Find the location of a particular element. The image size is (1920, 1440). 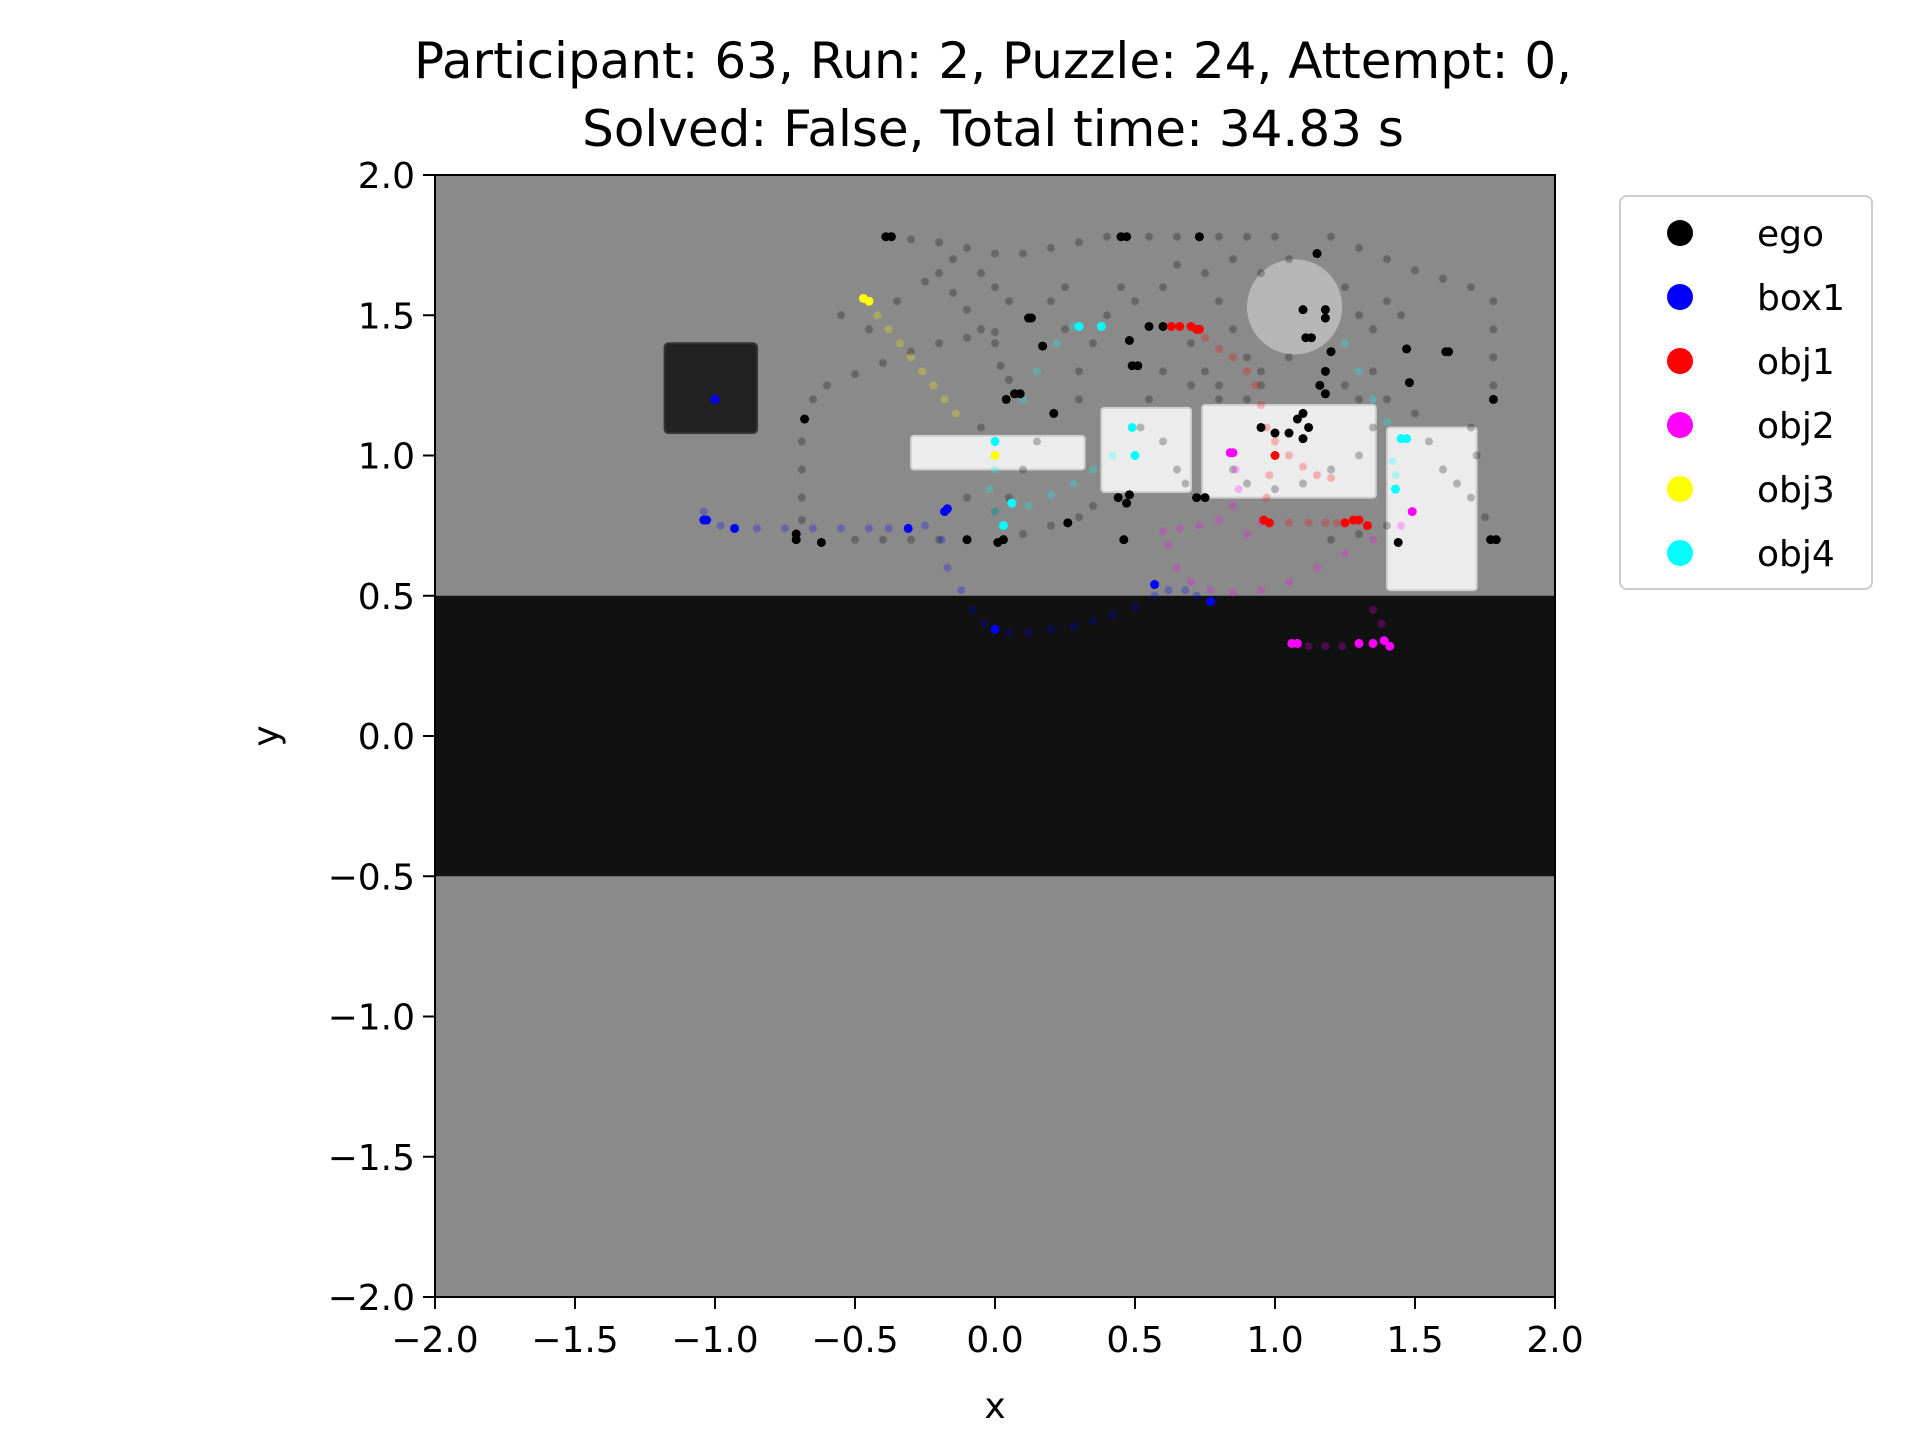

y-tick-label: −1.0 is located at coordinates (371, 1018).